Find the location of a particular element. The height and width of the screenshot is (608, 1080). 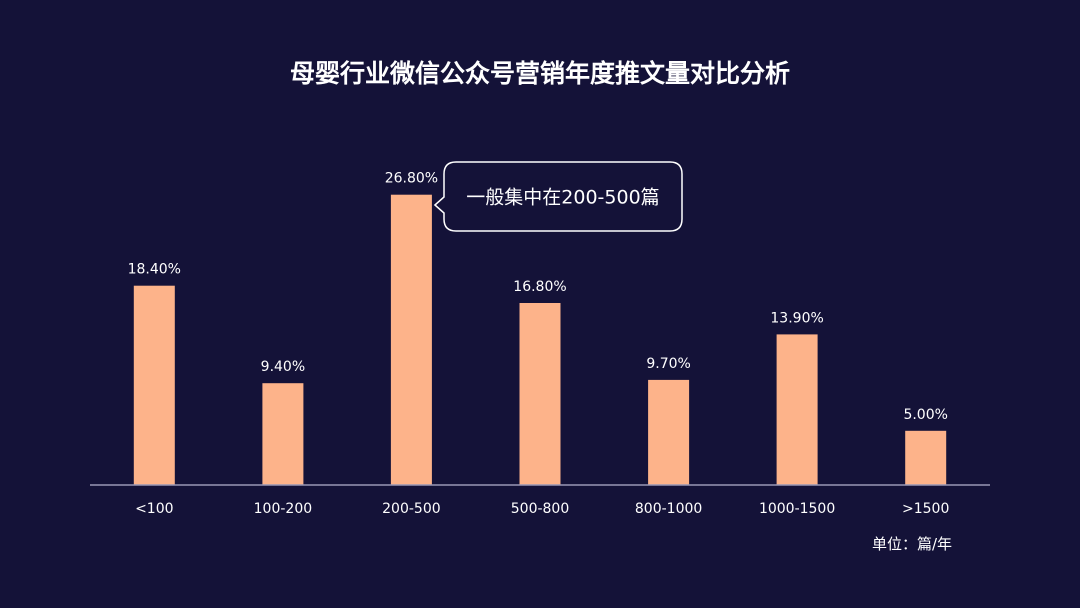

x-tick-label-1: 100-200 is located at coordinates (283, 509).